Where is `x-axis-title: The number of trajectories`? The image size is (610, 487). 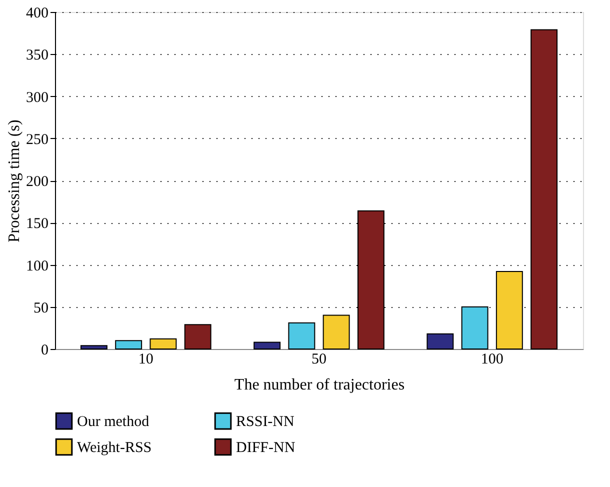 x-axis-title: The number of trajectories is located at coordinates (319, 385).